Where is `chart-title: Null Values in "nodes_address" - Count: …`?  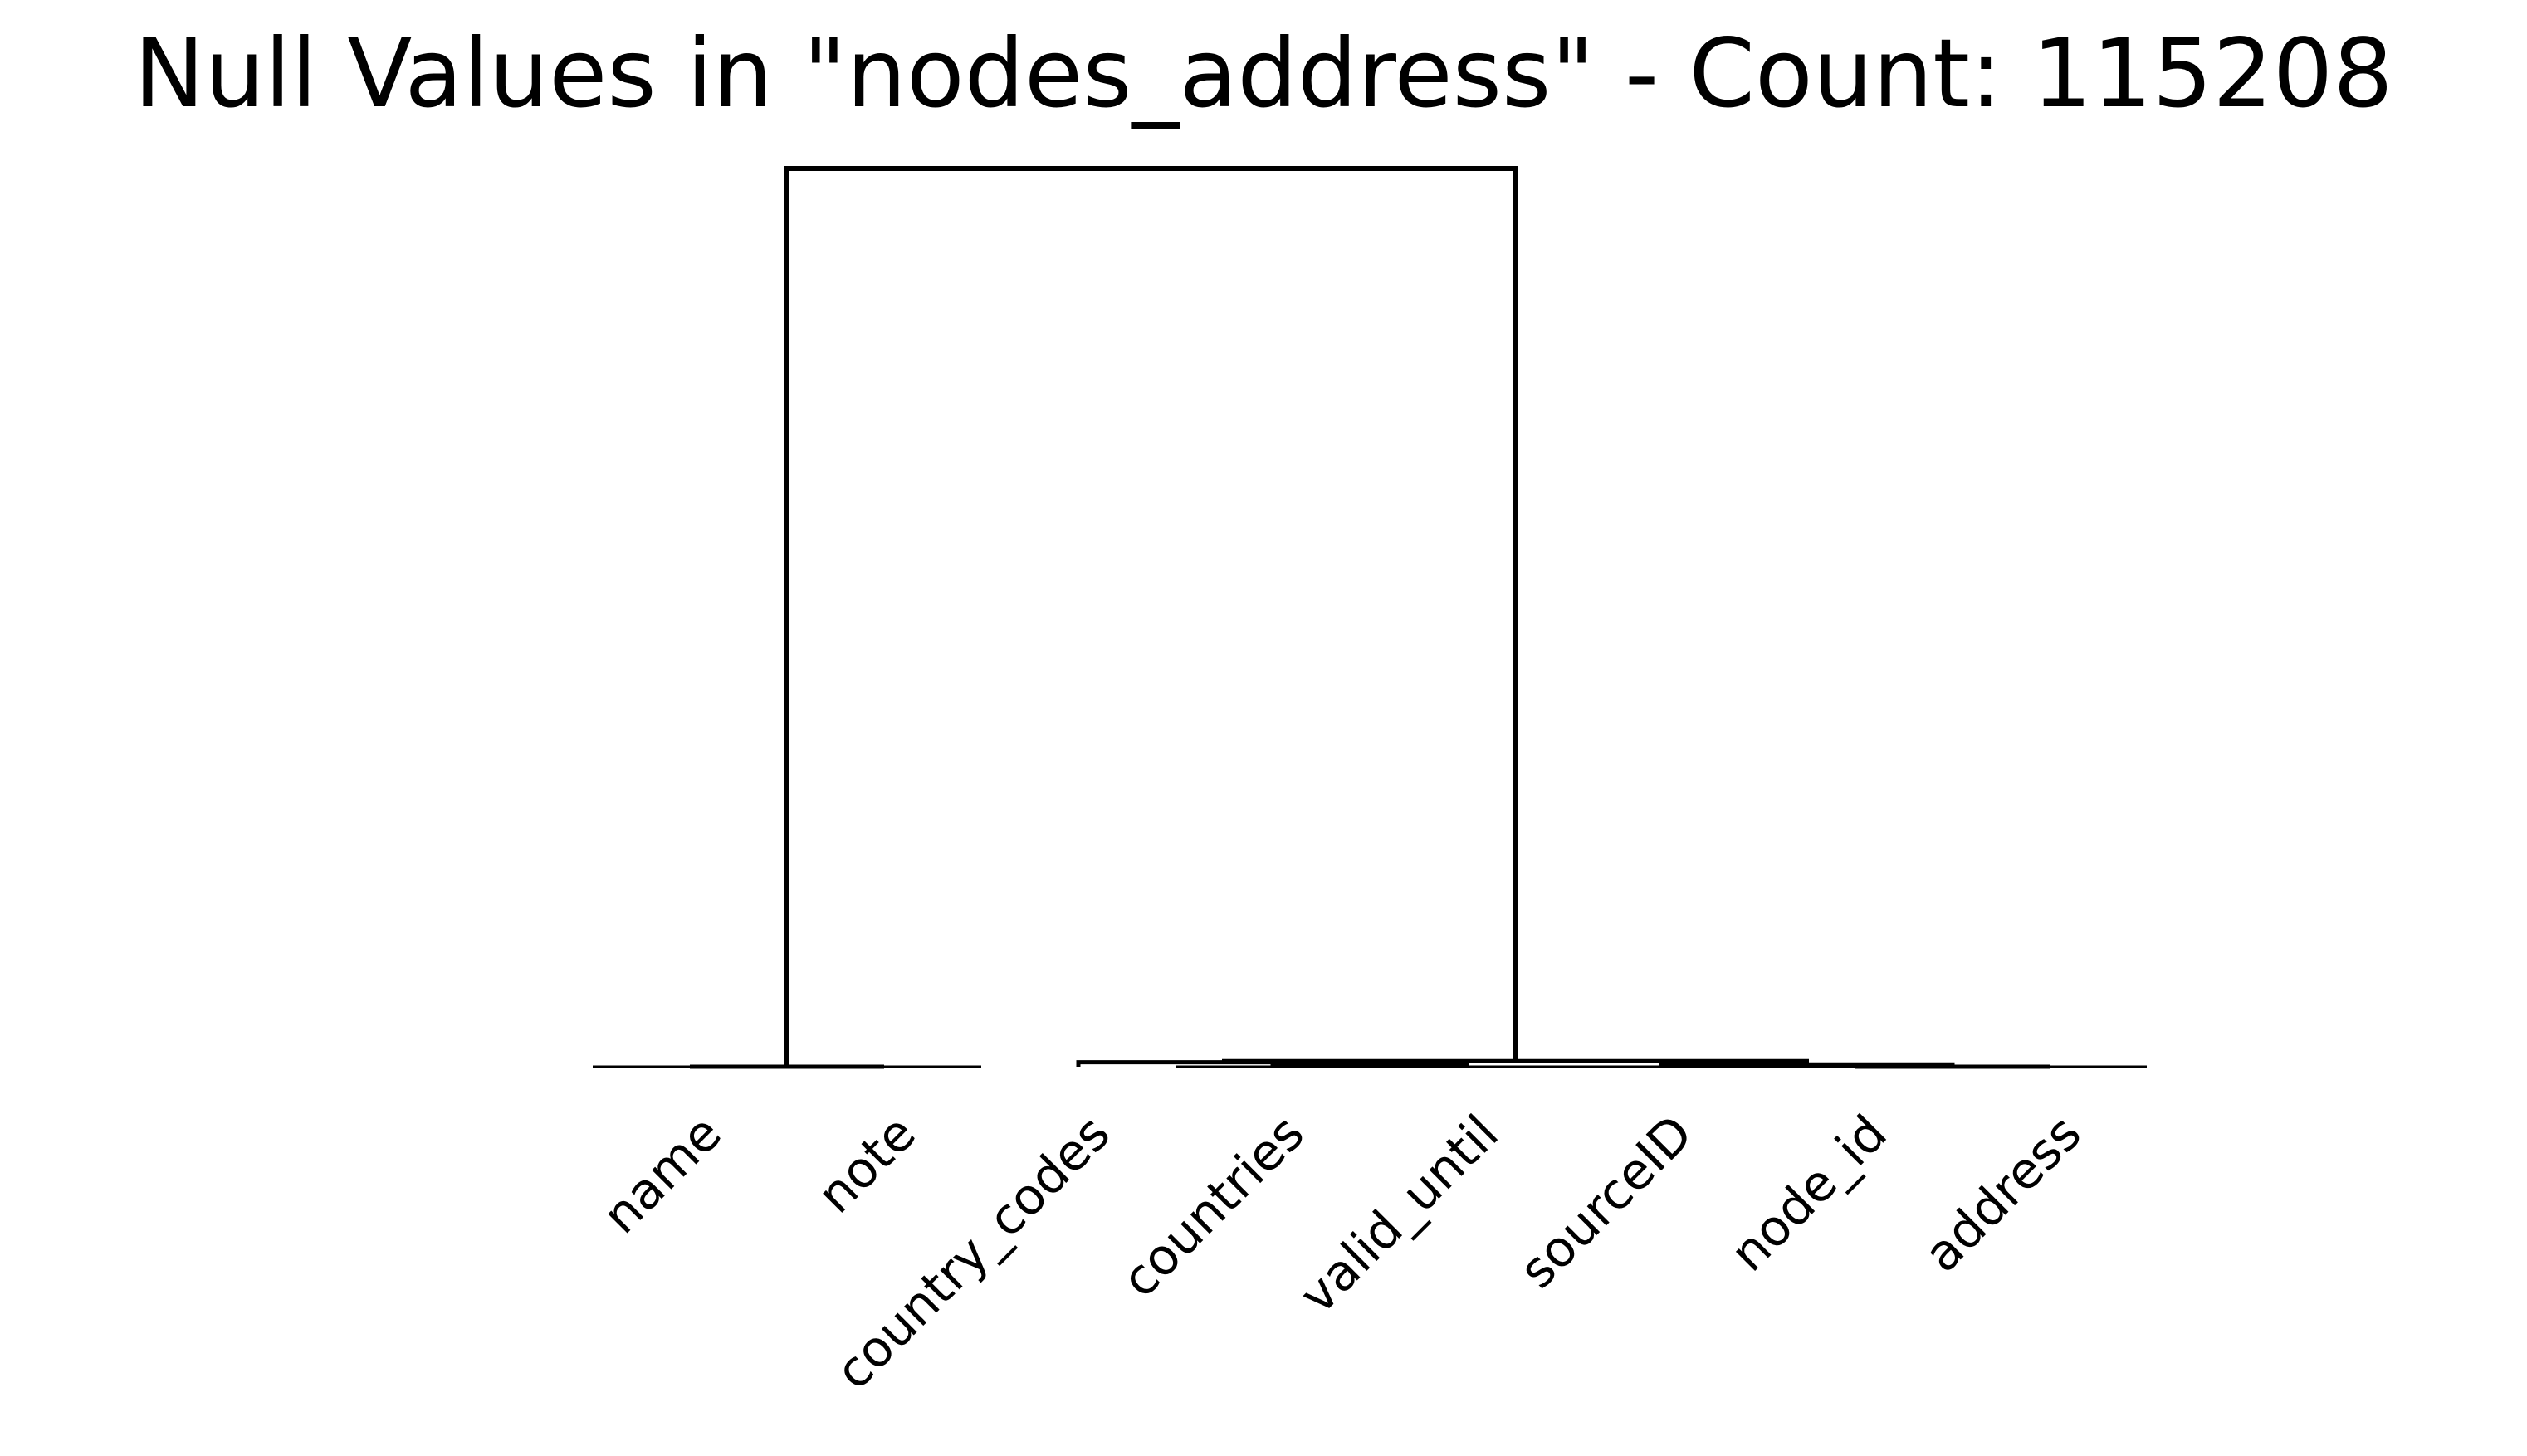
chart-title: Null Values in "nodes_address" - Count: … is located at coordinates (1264, 73).